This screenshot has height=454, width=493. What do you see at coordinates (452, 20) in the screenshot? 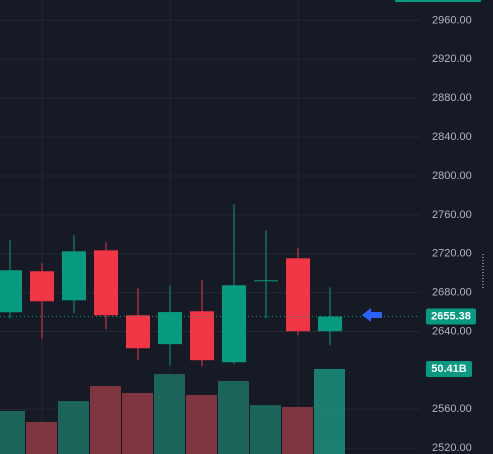
I see `y-tick-label: 2960.00` at bounding box center [452, 20].